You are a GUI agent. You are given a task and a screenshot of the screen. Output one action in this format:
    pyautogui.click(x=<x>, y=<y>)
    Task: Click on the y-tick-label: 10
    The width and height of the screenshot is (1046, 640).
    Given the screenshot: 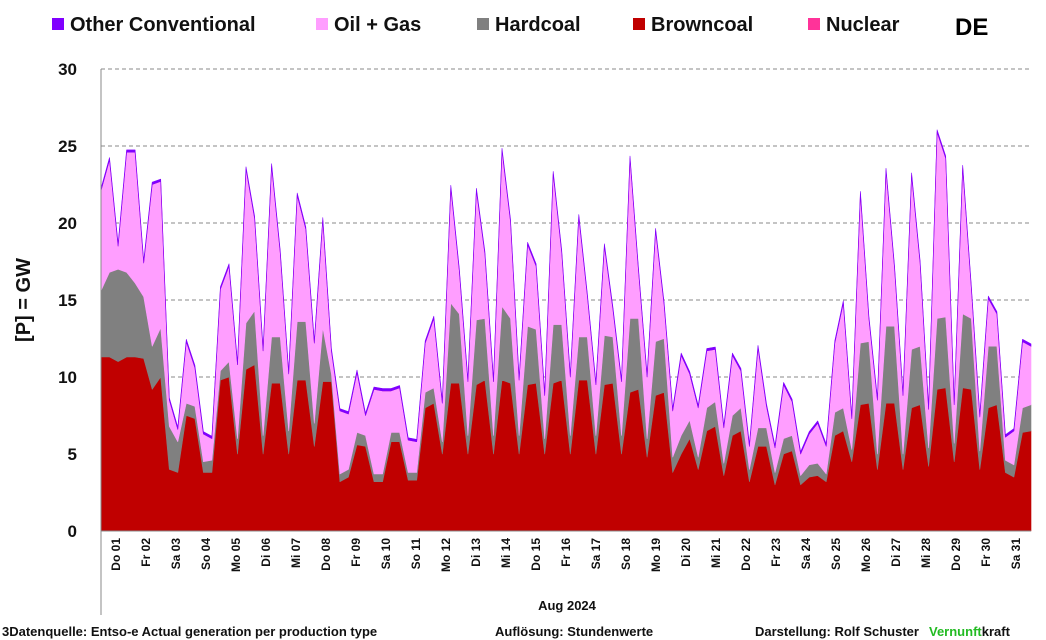 What is the action you would take?
    pyautogui.click(x=67, y=377)
    